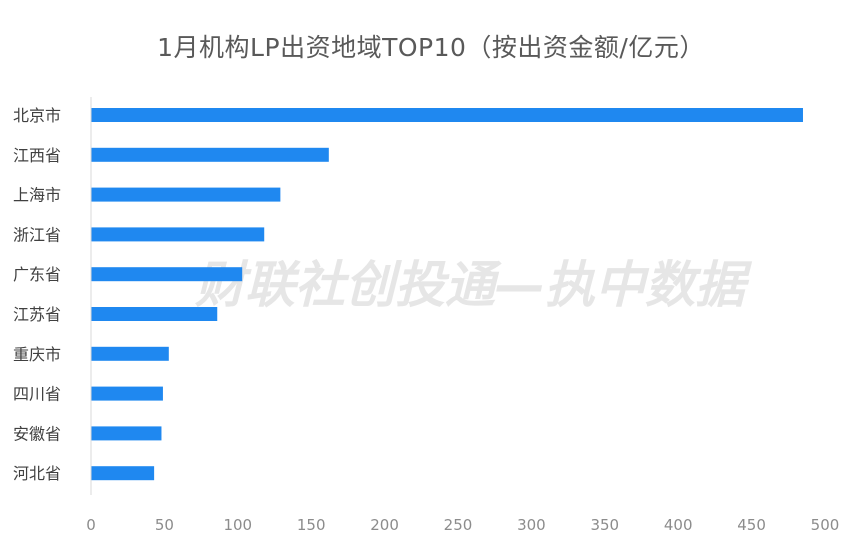 Image resolution: width=862 pixels, height=549 pixels. Describe the element at coordinates (604, 525) in the screenshot. I see `x-tick-label: 350` at that location.